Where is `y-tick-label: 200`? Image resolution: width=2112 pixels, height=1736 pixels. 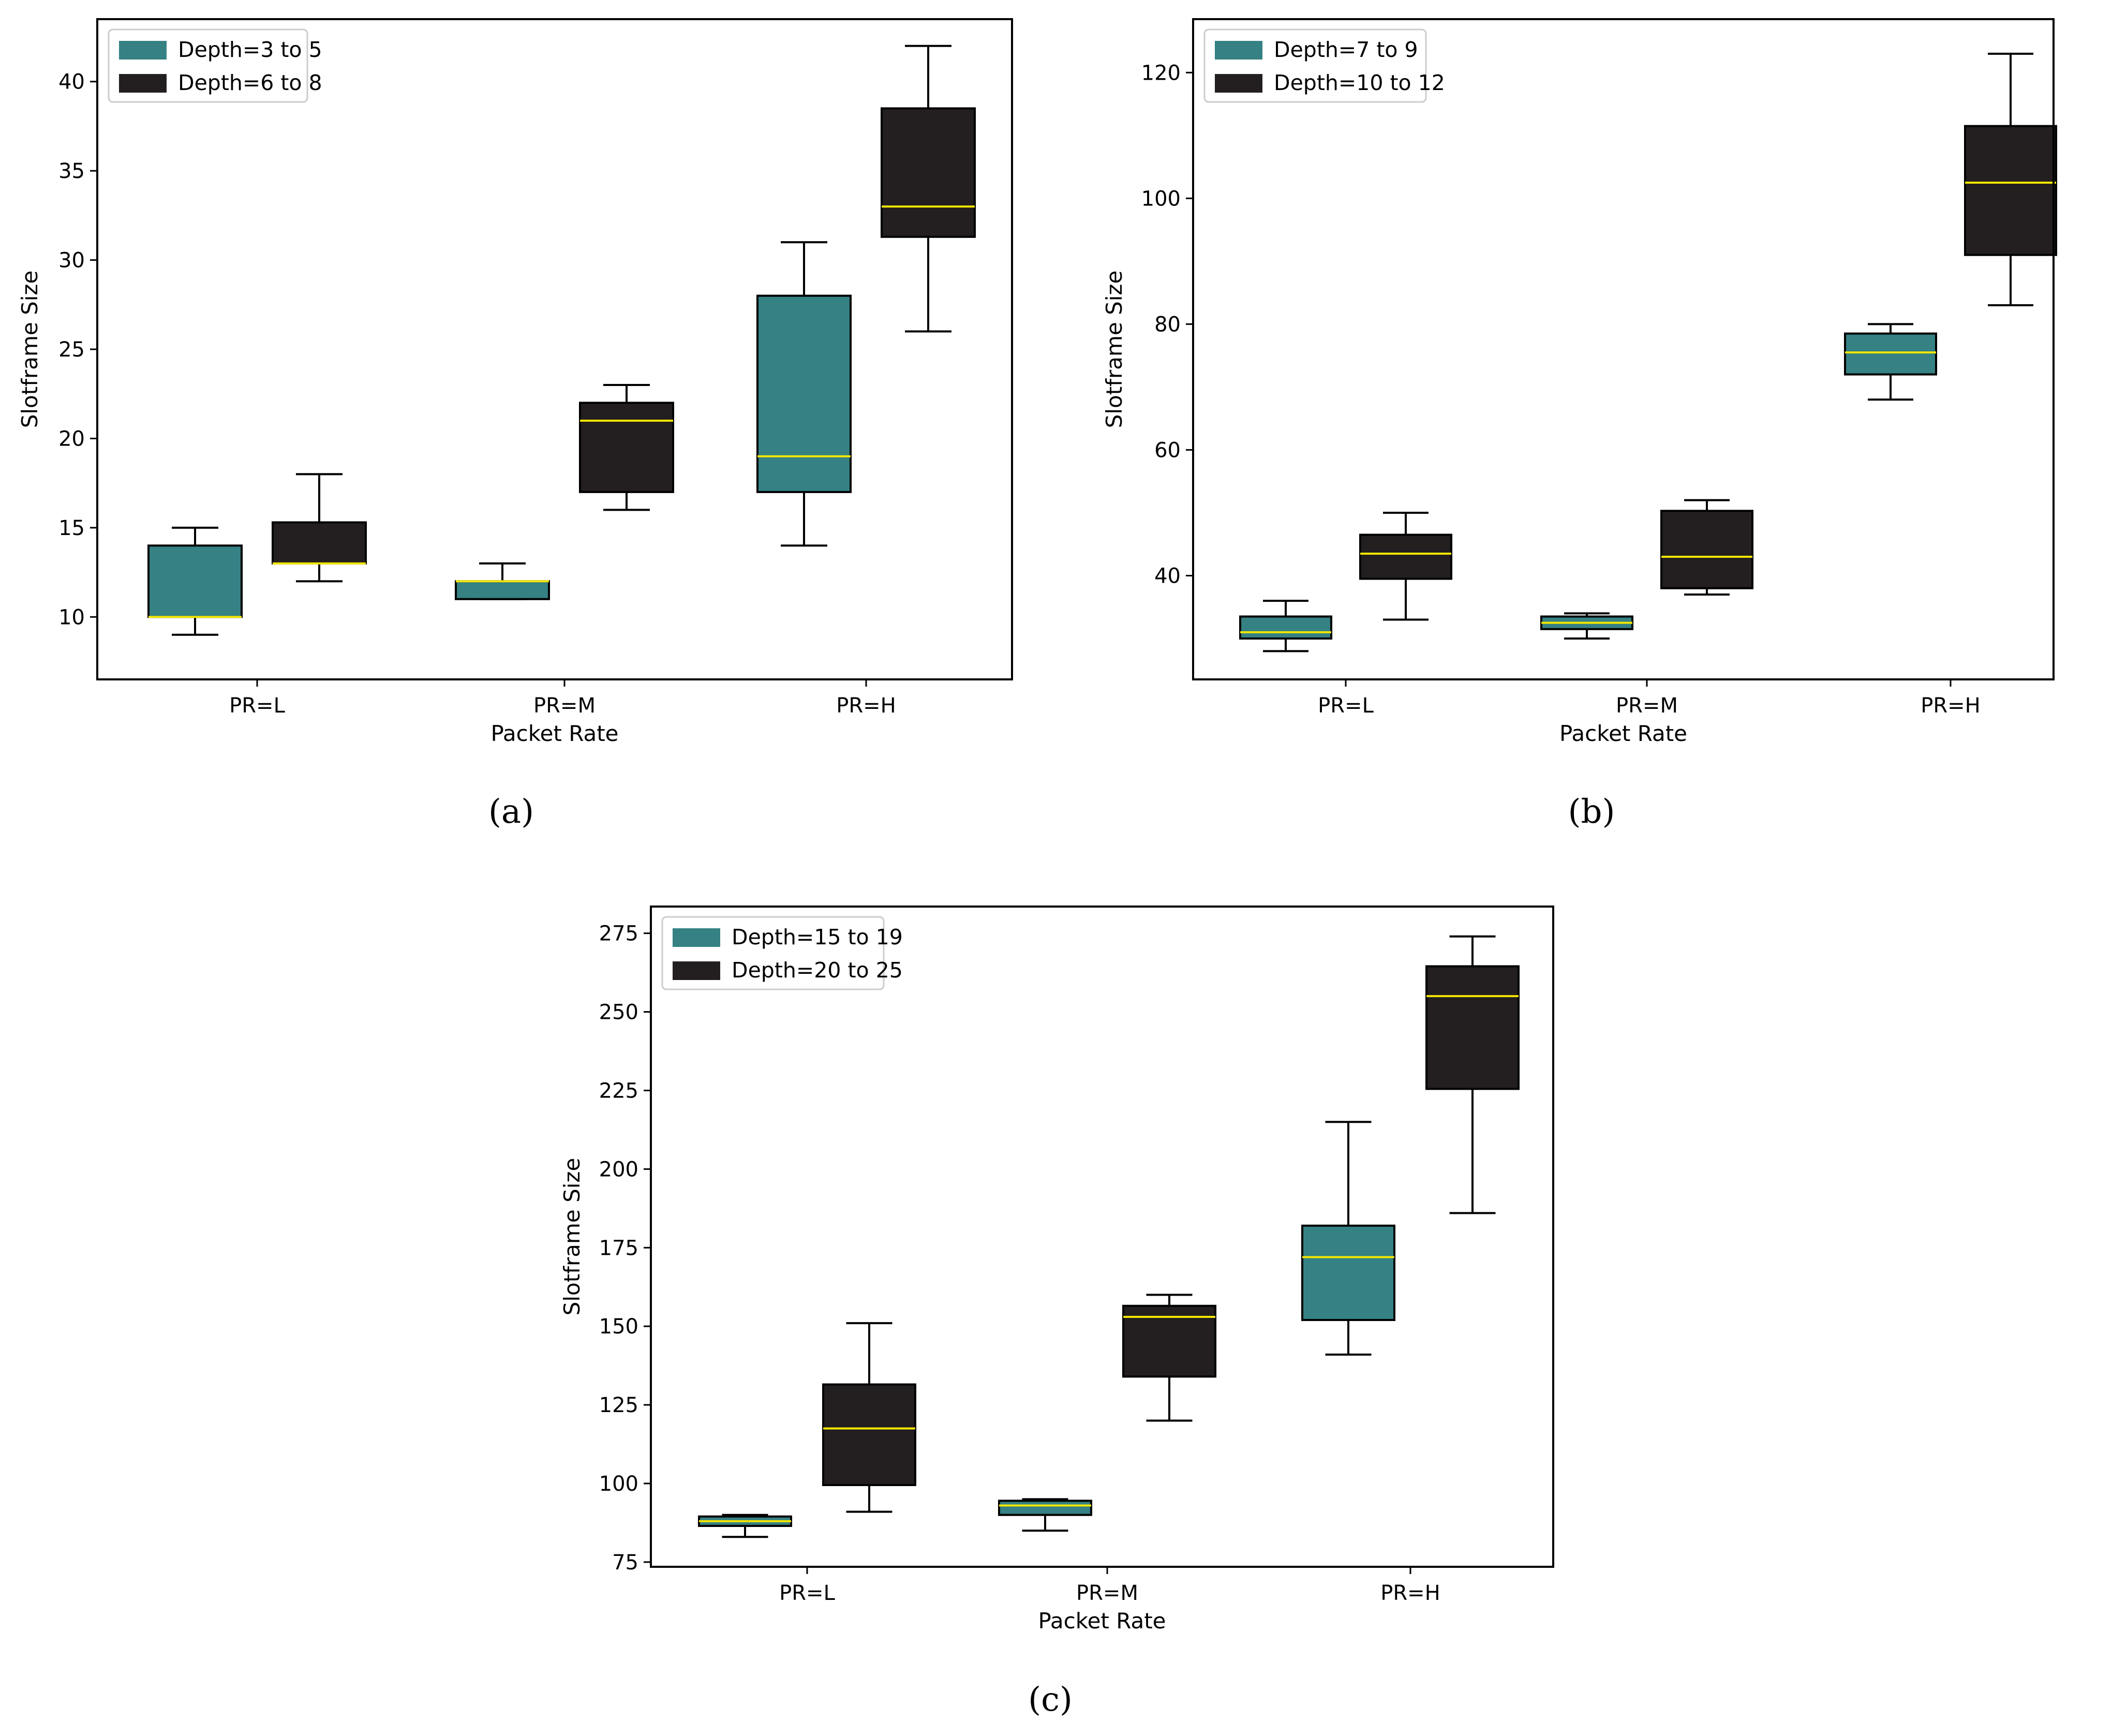
y-tick-label: 200 is located at coordinates (618, 1169).